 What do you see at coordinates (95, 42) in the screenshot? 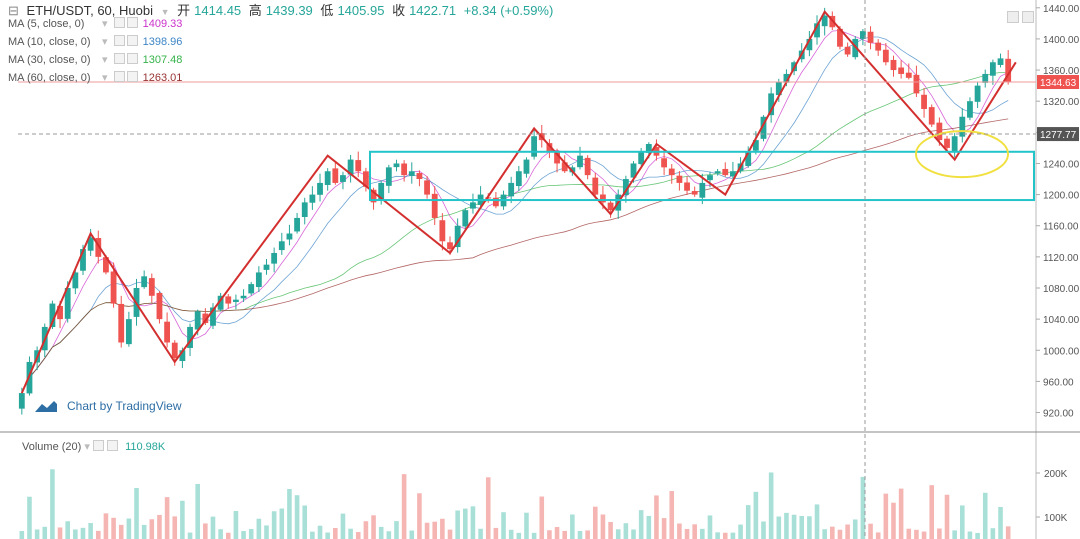
I see `ma-row: MA (10, close, 0) ▾ 1398.96` at bounding box center [95, 42].